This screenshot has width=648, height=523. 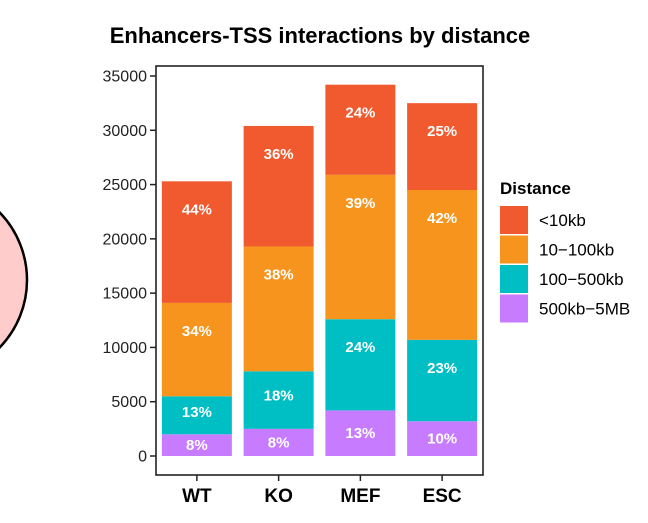 I want to click on data-label-esc-2: 42%, so click(x=442, y=218).